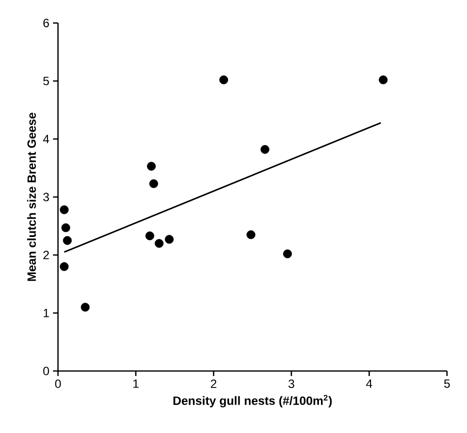  Describe the element at coordinates (252, 401) in the screenshot. I see `x-axis-title: Density gull nests (#/100m$^{2}$)` at that location.